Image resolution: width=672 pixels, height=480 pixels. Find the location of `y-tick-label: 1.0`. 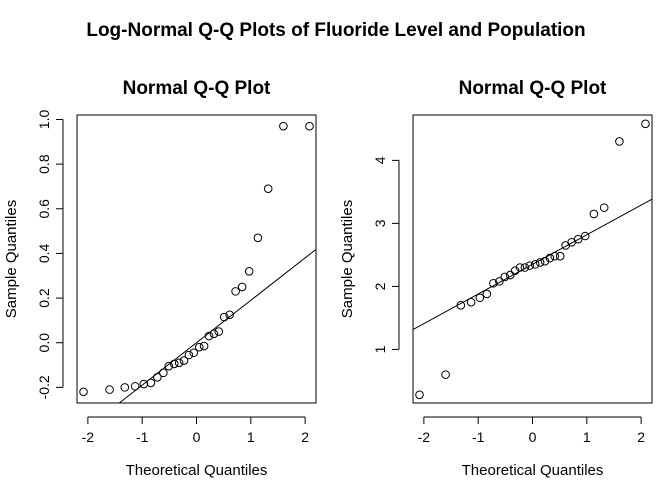

y-tick-label: 1.0 is located at coordinates (44, 120).